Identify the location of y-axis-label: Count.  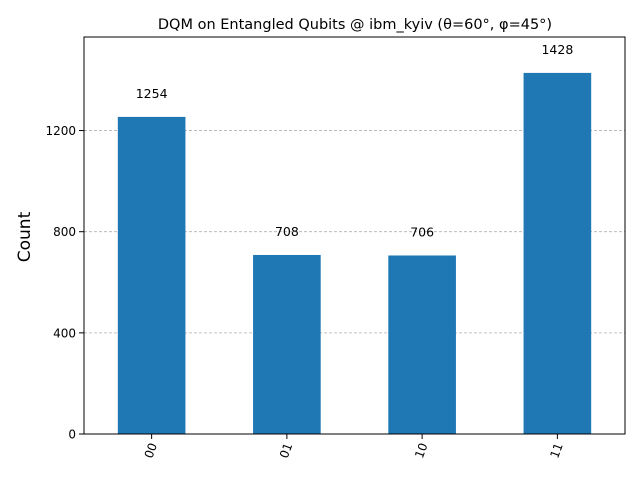
(25, 236).